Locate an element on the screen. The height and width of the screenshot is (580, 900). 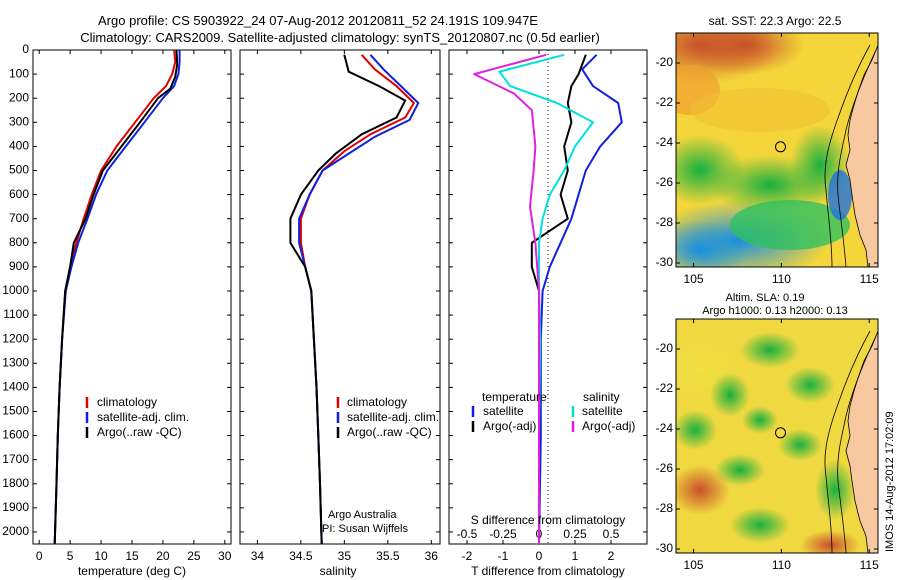
temperature-xlabel: temperature (deg C) is located at coordinates (132, 571).